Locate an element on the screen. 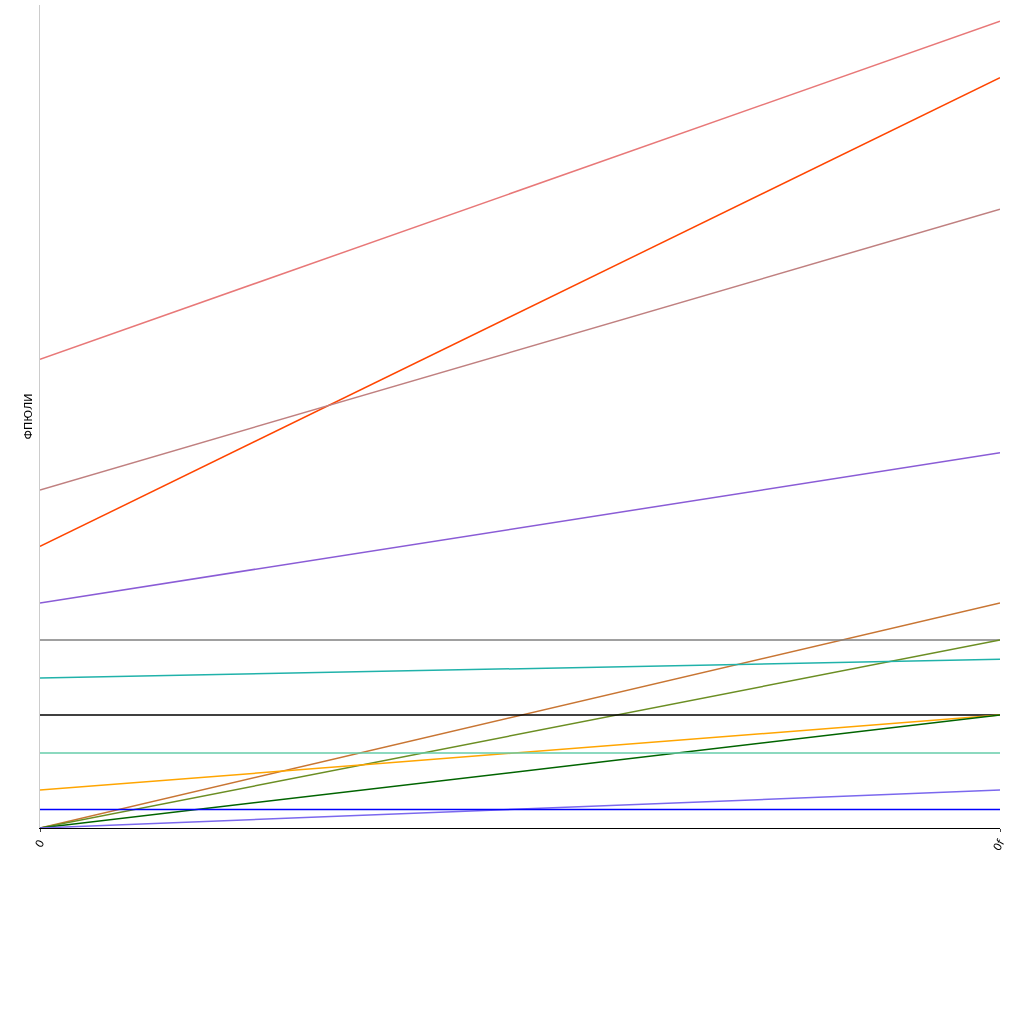  x-tick-label: 0f is located at coordinates (999, 845).